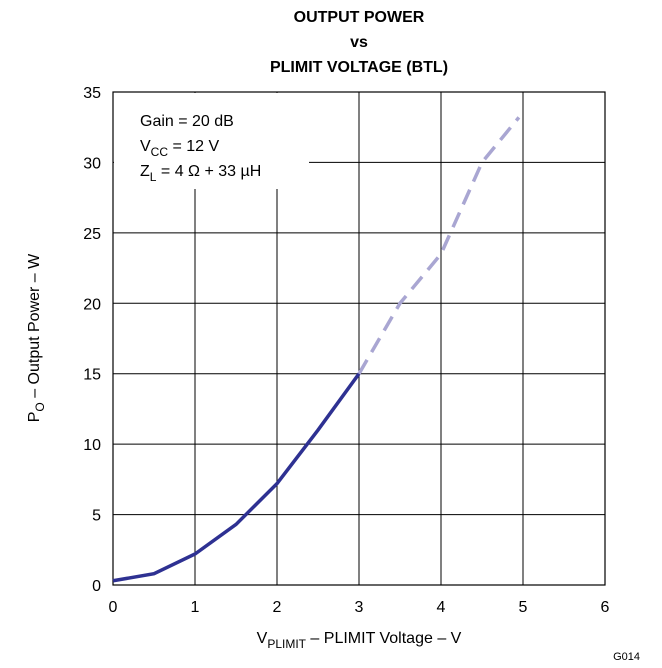 The width and height of the screenshot is (662, 668). I want to click on figure-id: G014, so click(626, 657).